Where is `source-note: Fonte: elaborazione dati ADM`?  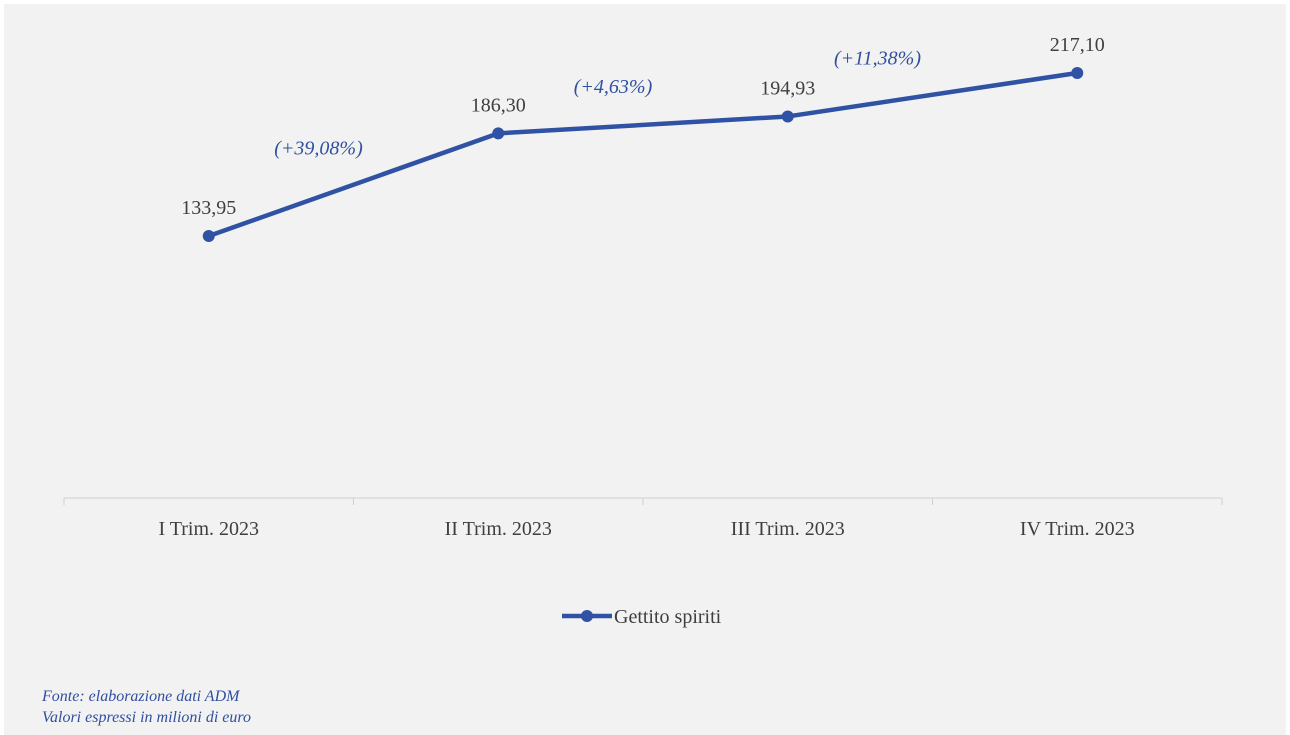 source-note: Fonte: elaborazione dati ADM is located at coordinates (141, 696).